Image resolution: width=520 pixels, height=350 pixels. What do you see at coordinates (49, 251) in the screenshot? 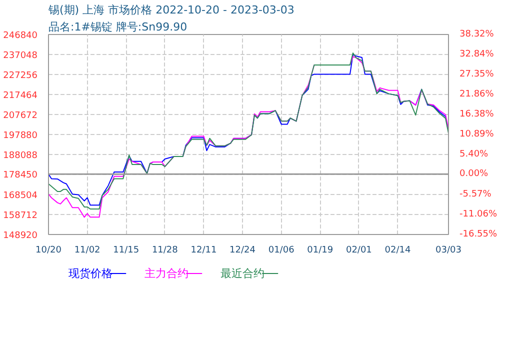
I see `x-tick-label: 10/20` at bounding box center [49, 251].